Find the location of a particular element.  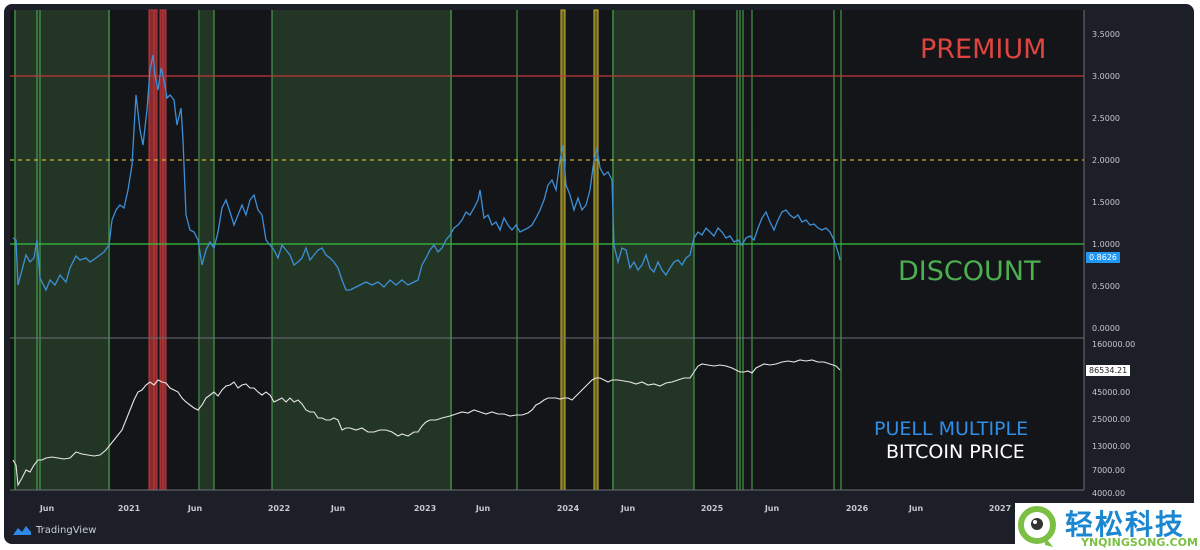

axis-tick: 4000.00 is located at coordinates (1109, 493).